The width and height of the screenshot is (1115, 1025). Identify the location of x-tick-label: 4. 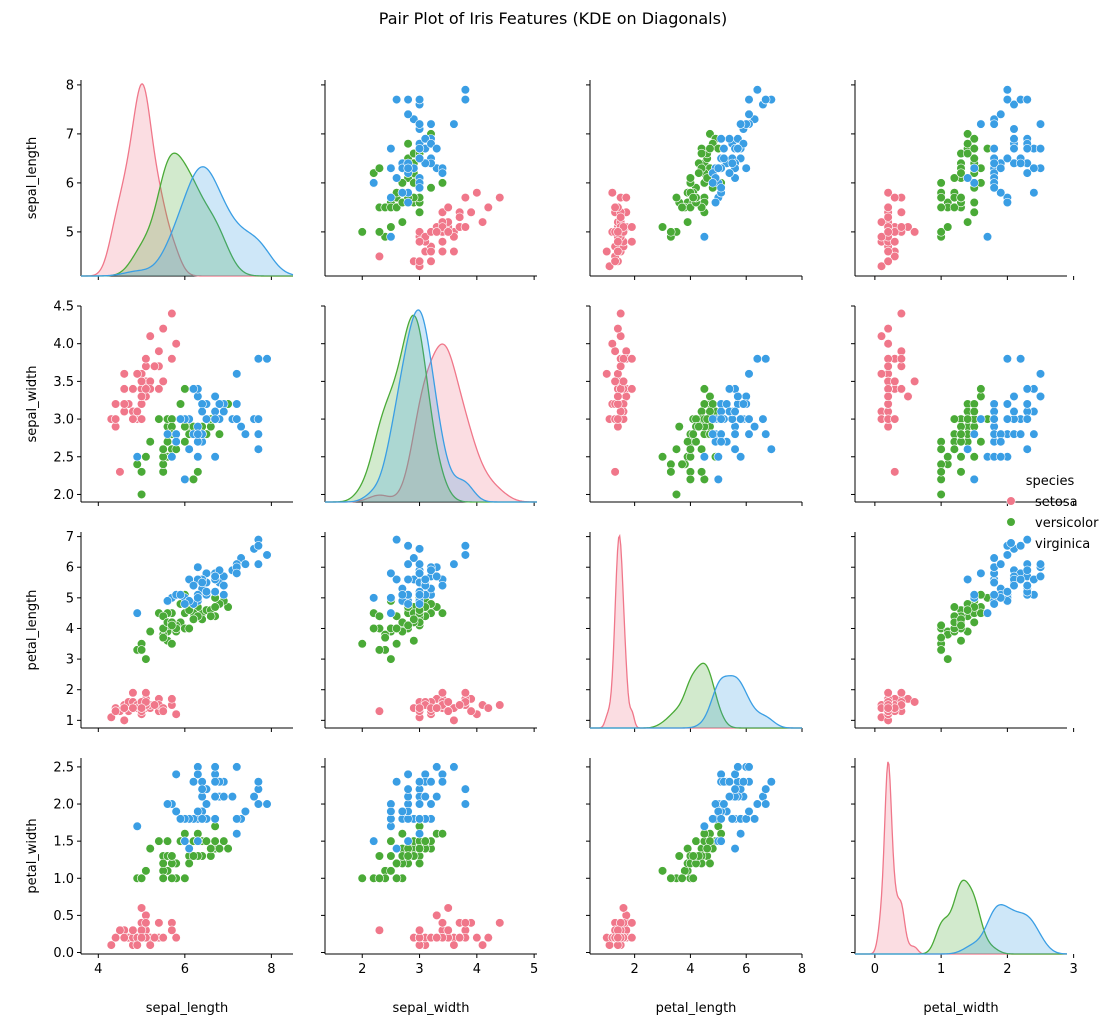
(98, 969).